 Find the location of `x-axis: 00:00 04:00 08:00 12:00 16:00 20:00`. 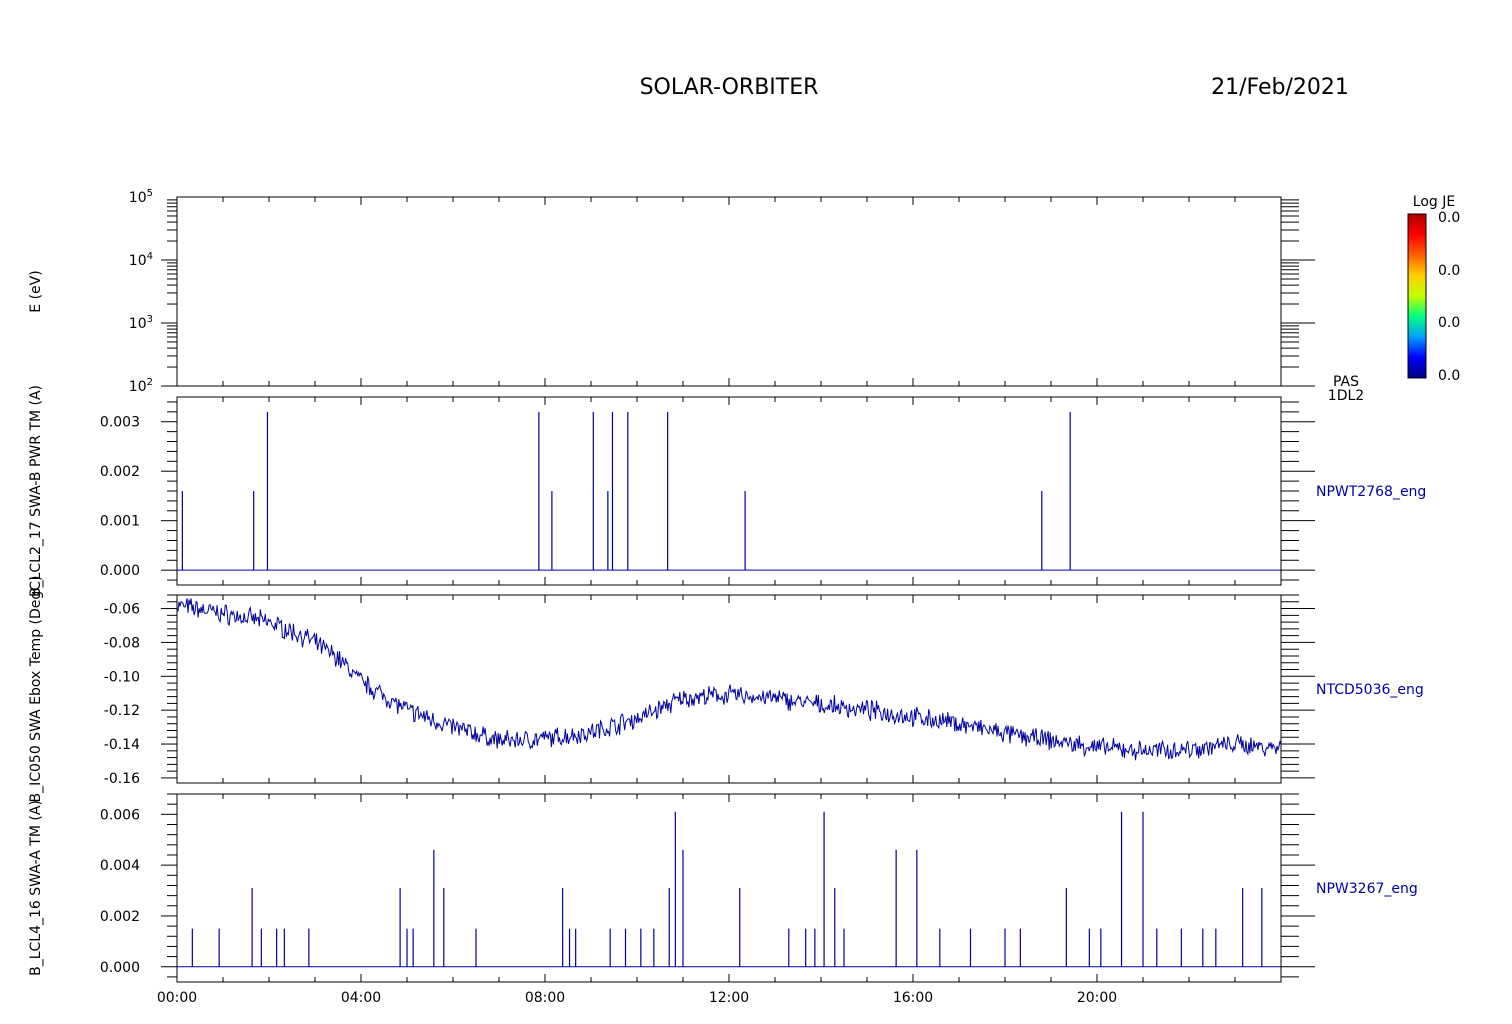

x-axis: 00:00 04:00 08:00 12:00 16:00 20:00 is located at coordinates (637, 998).